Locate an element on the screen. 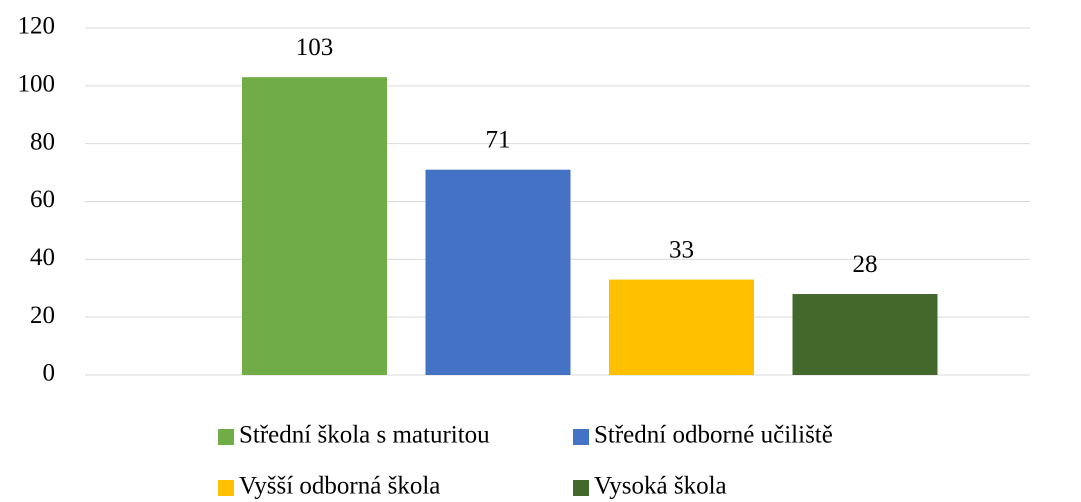 This screenshot has width=1081, height=502. legend-label: Střední odborné učiliště is located at coordinates (713, 435).